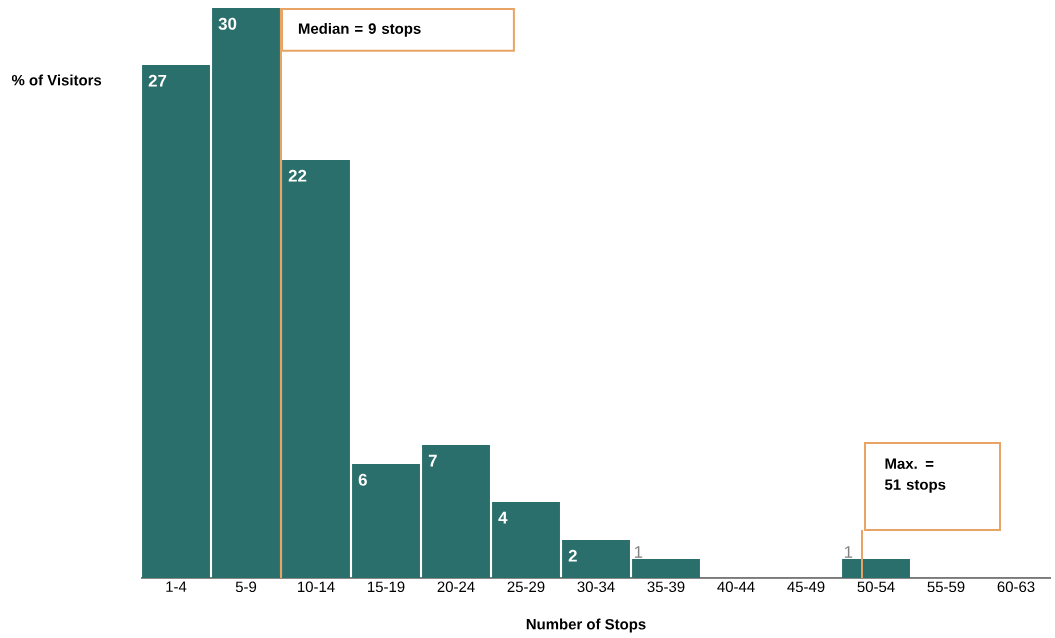  What do you see at coordinates (915, 475) in the screenshot?
I see `annotation: Max. = 51 stops` at bounding box center [915, 475].